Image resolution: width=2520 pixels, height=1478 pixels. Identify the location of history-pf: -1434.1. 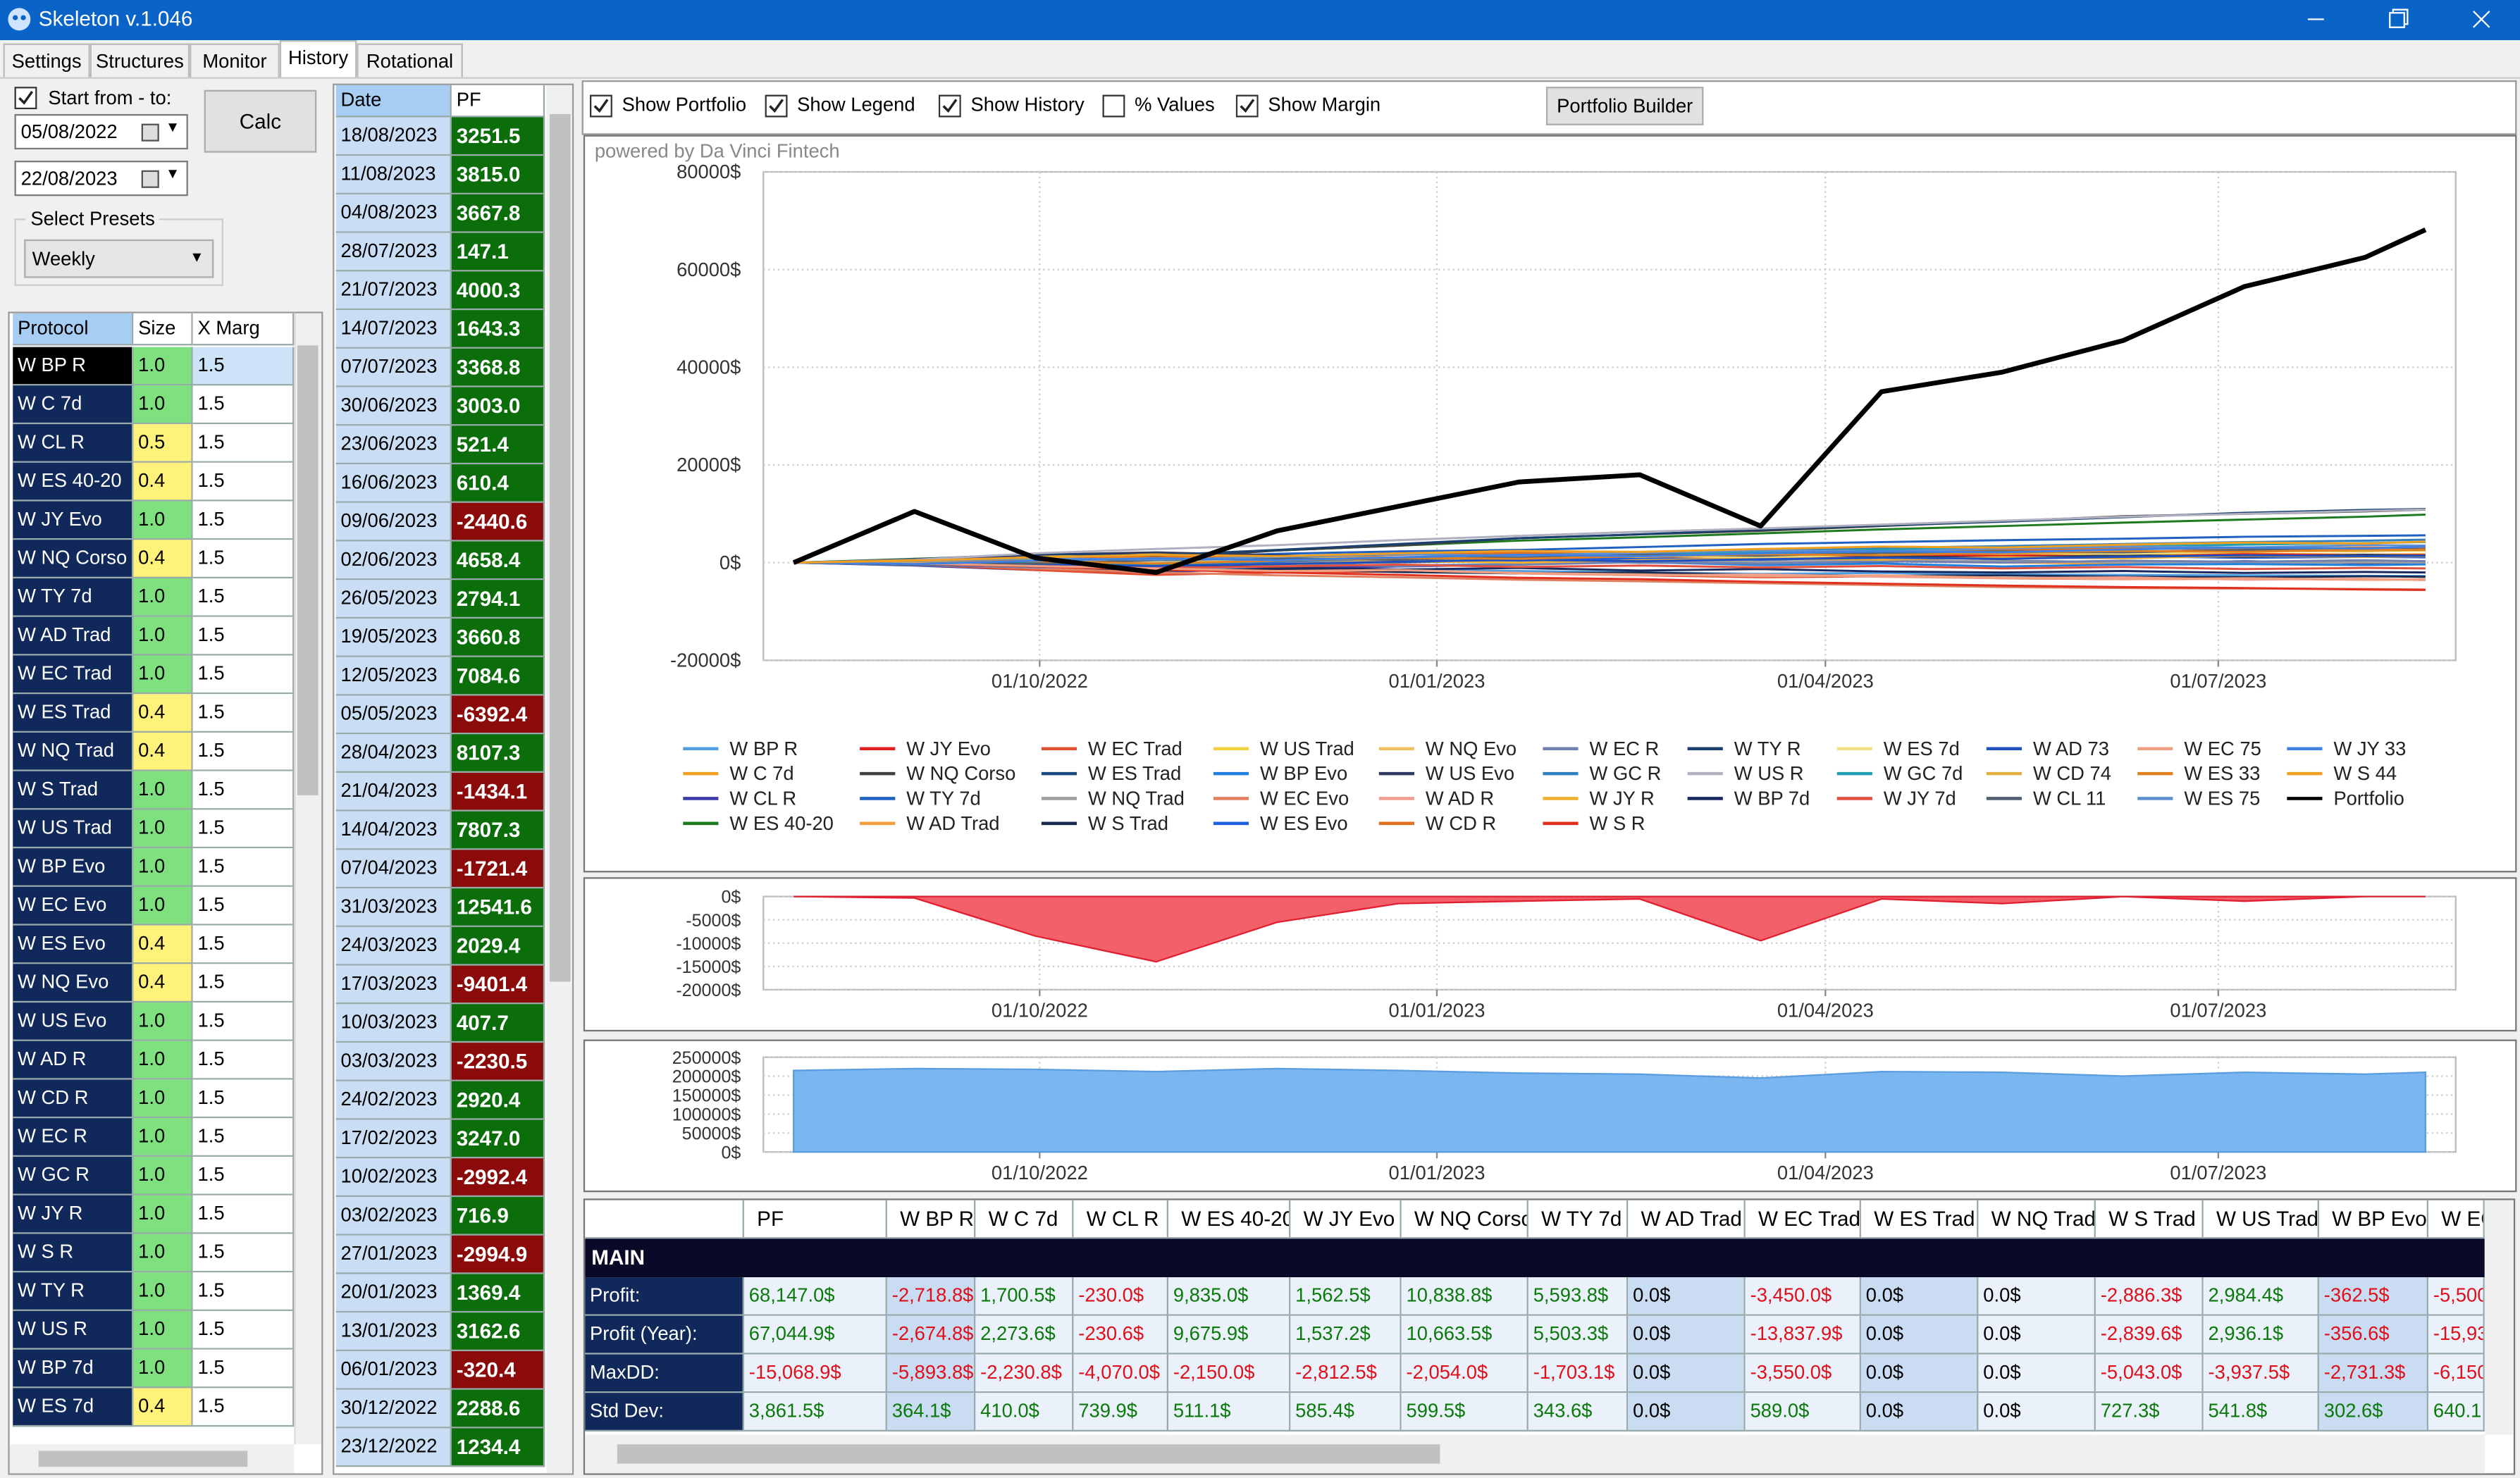
(498, 792).